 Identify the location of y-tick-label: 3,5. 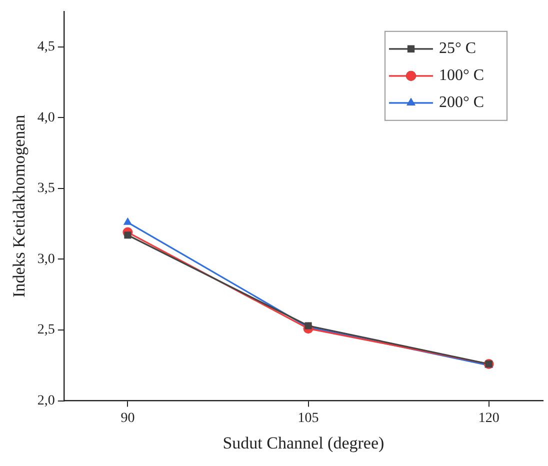
(46, 188).